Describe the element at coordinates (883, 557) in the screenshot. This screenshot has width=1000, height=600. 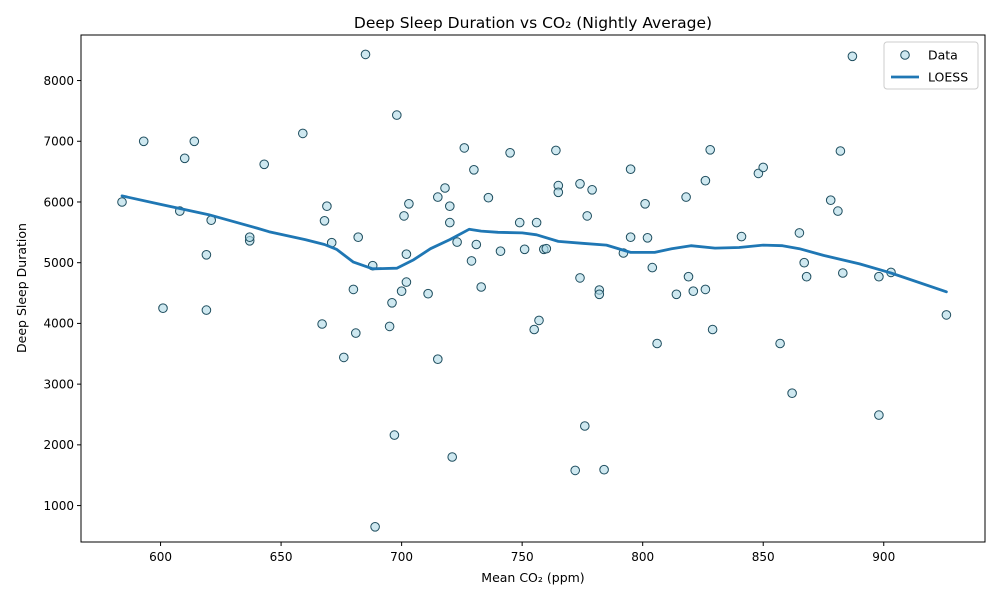
I see `x-tick-label: 900` at that location.